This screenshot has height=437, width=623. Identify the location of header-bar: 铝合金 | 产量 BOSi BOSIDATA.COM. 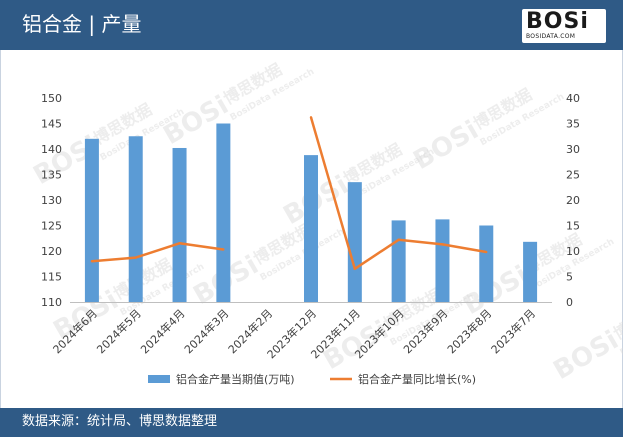
(311, 25).